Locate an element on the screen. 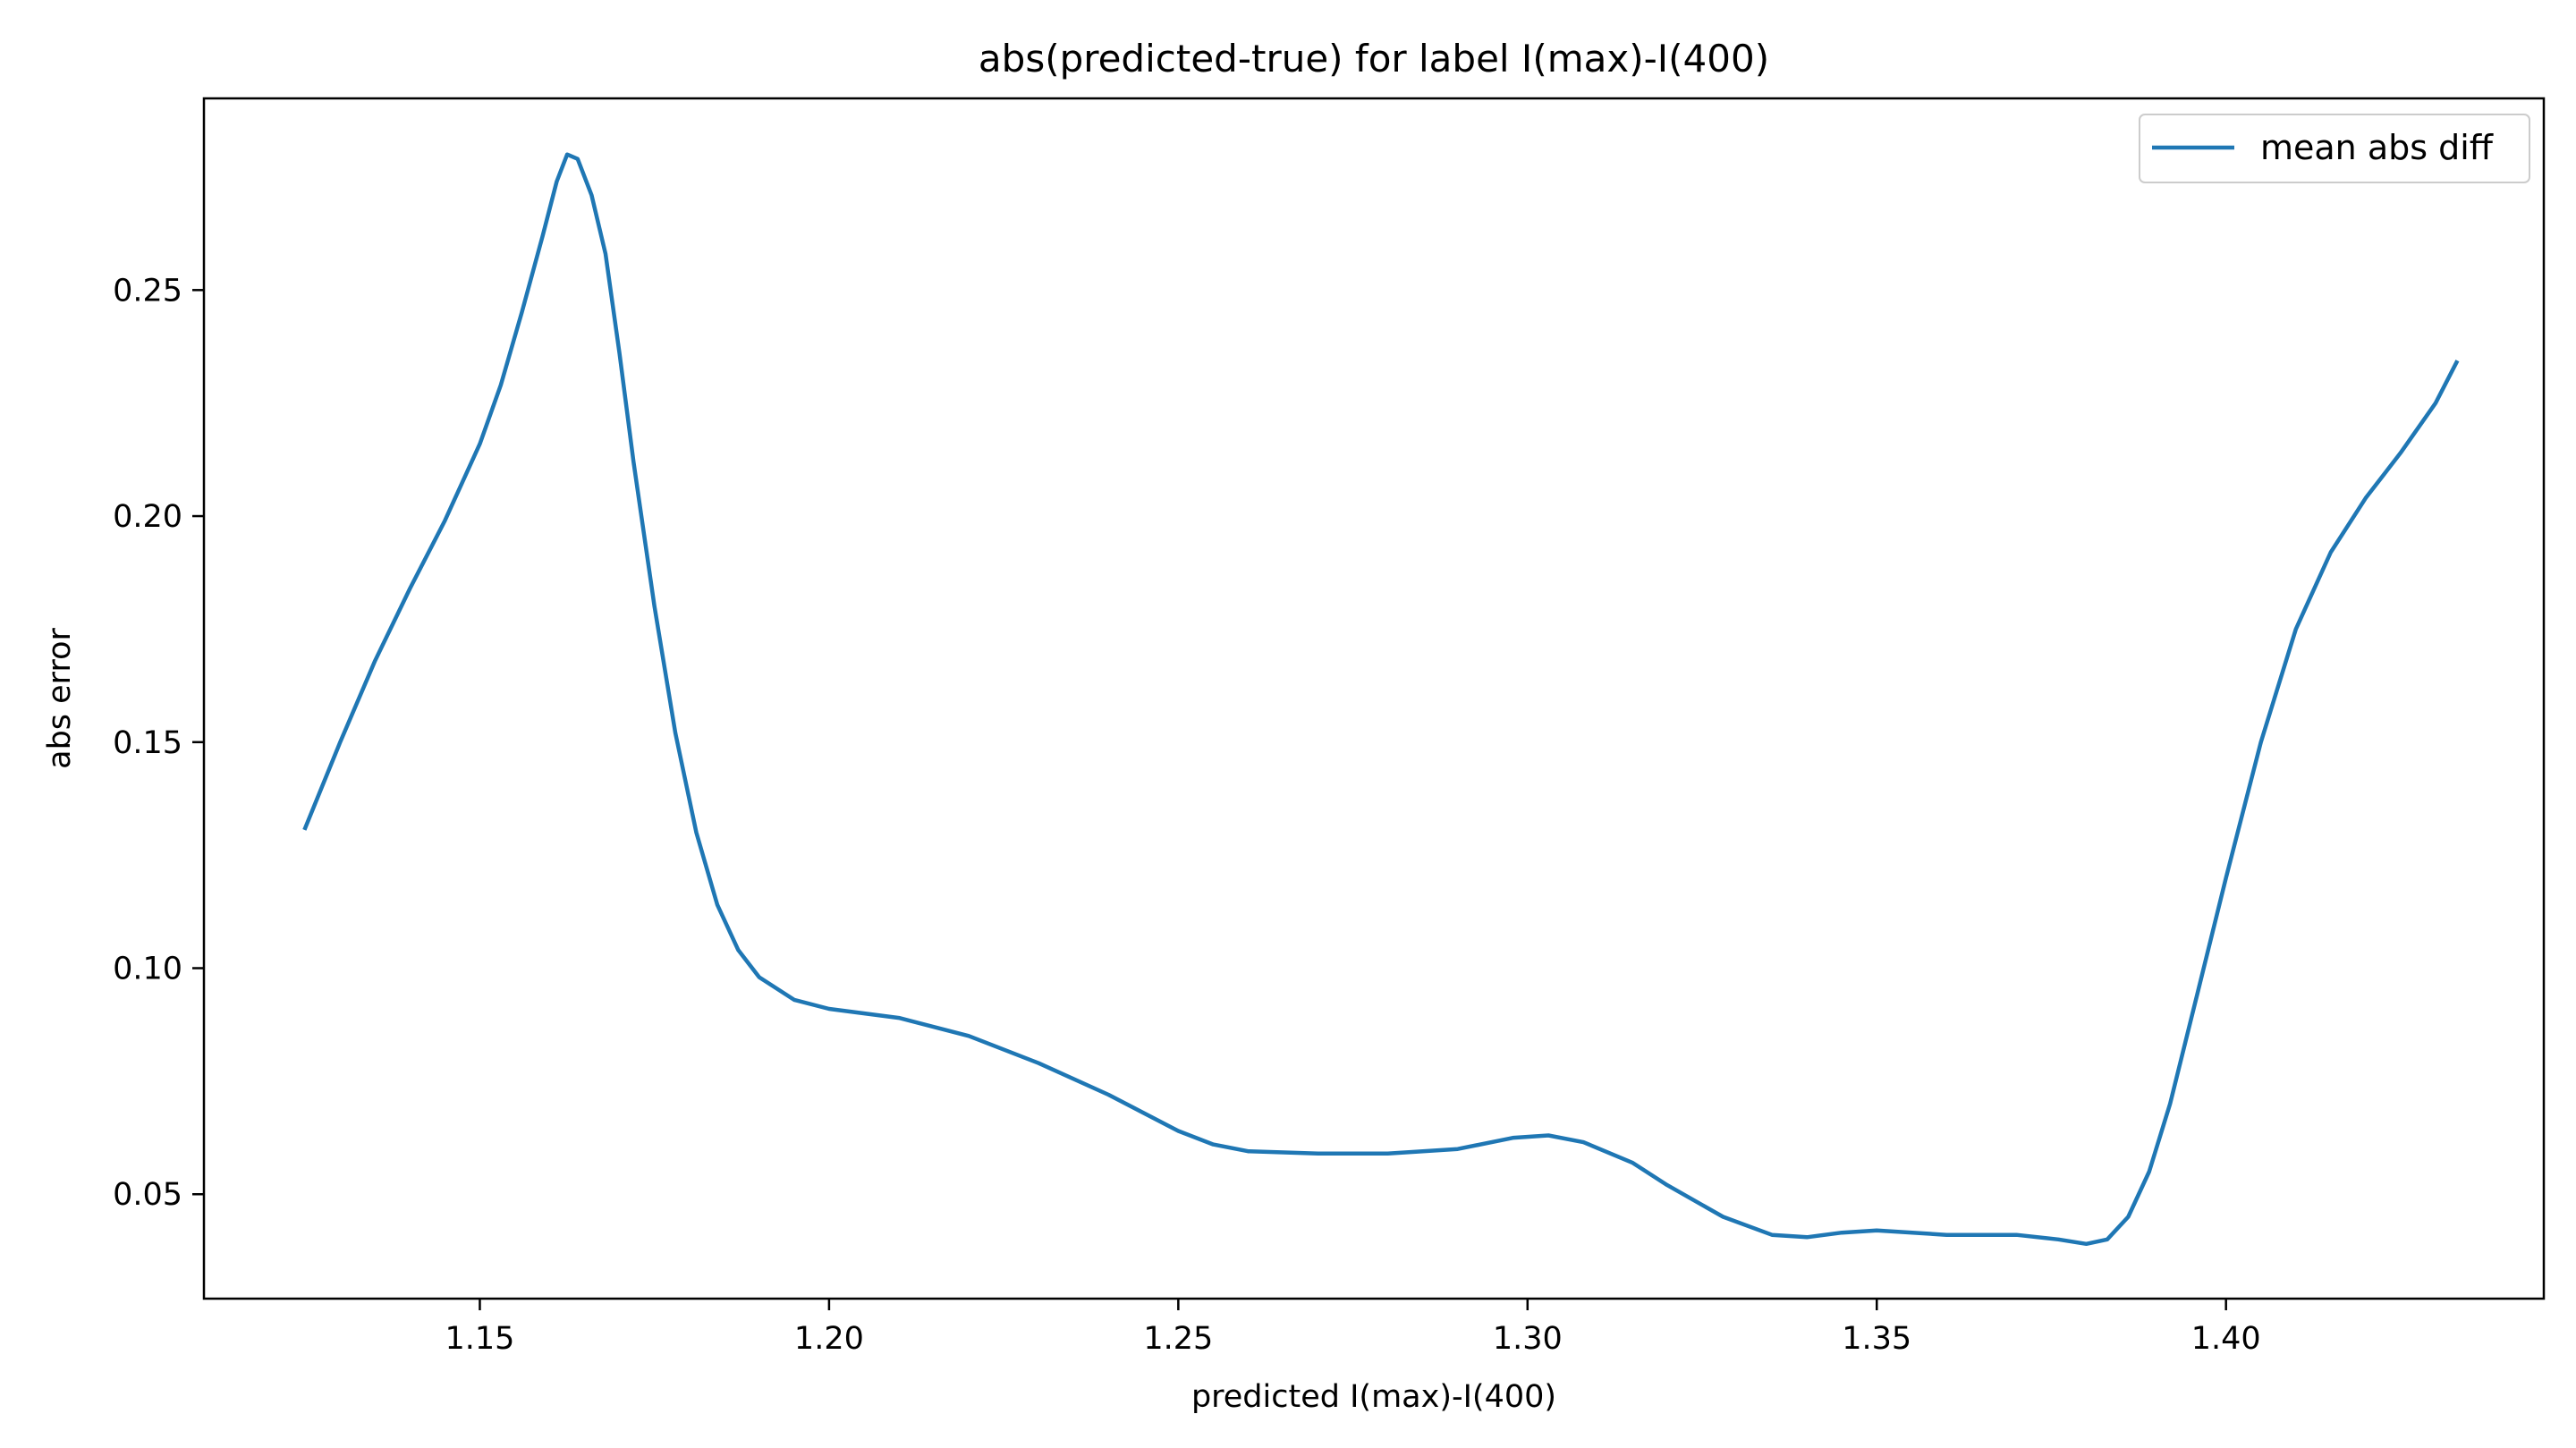  legend: mean abs diff is located at coordinates (2334, 148).